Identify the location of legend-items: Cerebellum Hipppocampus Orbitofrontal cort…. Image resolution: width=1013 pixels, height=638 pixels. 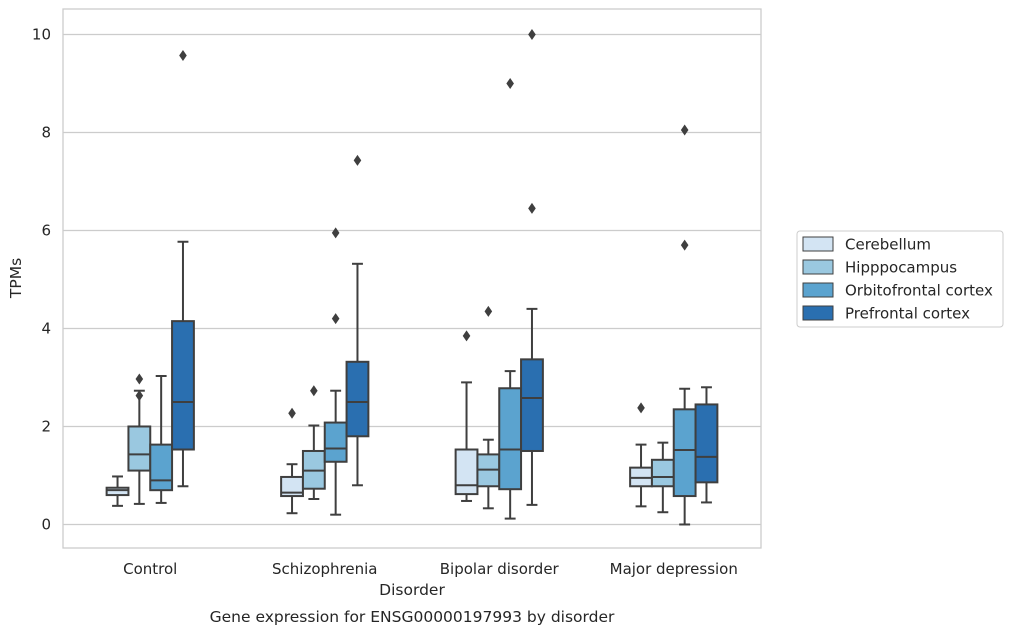
(897, 279).